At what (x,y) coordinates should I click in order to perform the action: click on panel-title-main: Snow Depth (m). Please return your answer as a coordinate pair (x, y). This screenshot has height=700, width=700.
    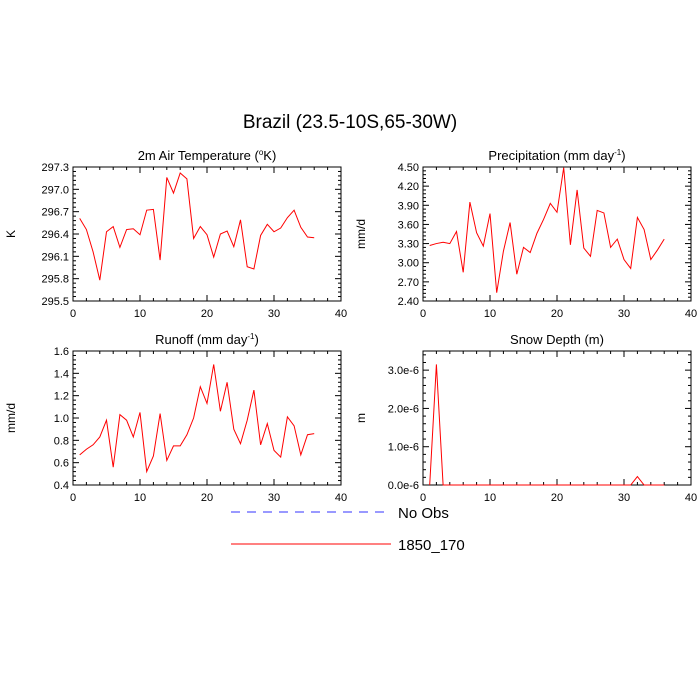
    Looking at the image, I should click on (557, 339).